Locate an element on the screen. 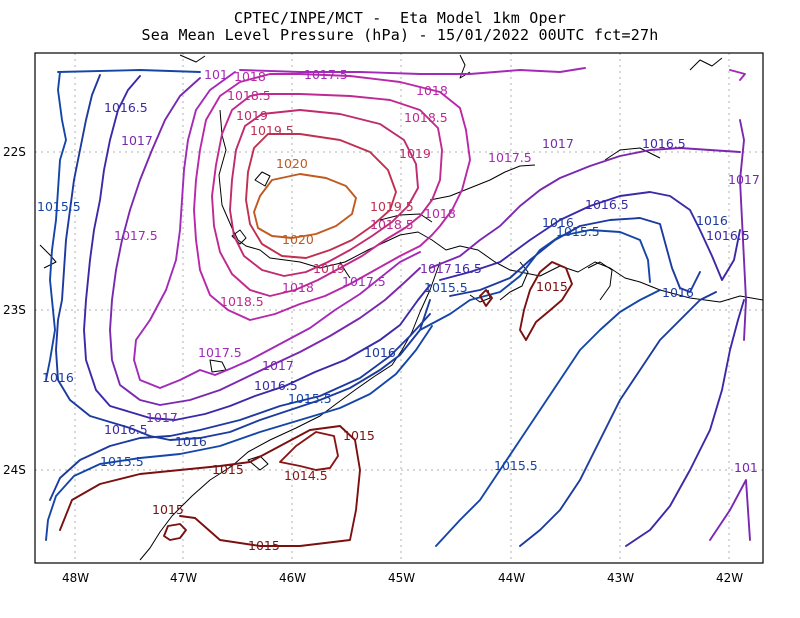 This screenshot has width=800, height=618. lat-label-23s: 23S is located at coordinates (14, 310).